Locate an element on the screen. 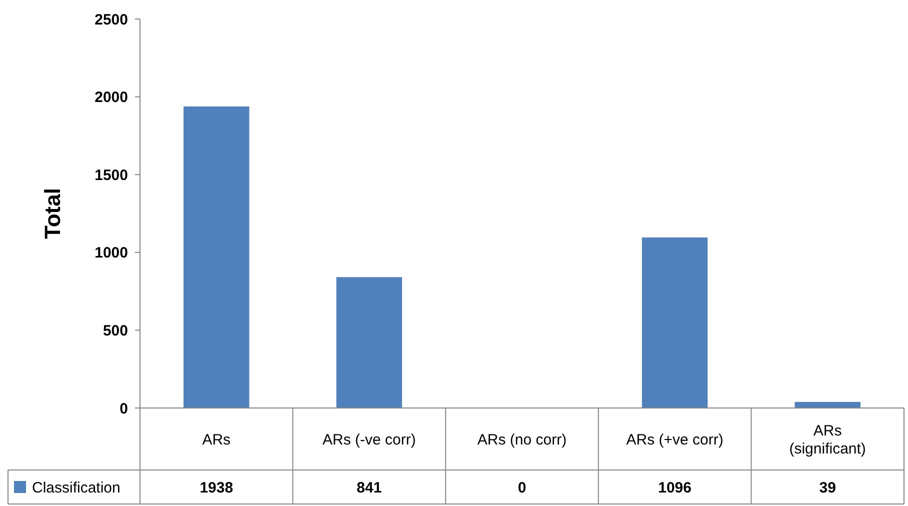 This screenshot has width=908, height=506. y-tick-label: 1000 is located at coordinates (111, 253).